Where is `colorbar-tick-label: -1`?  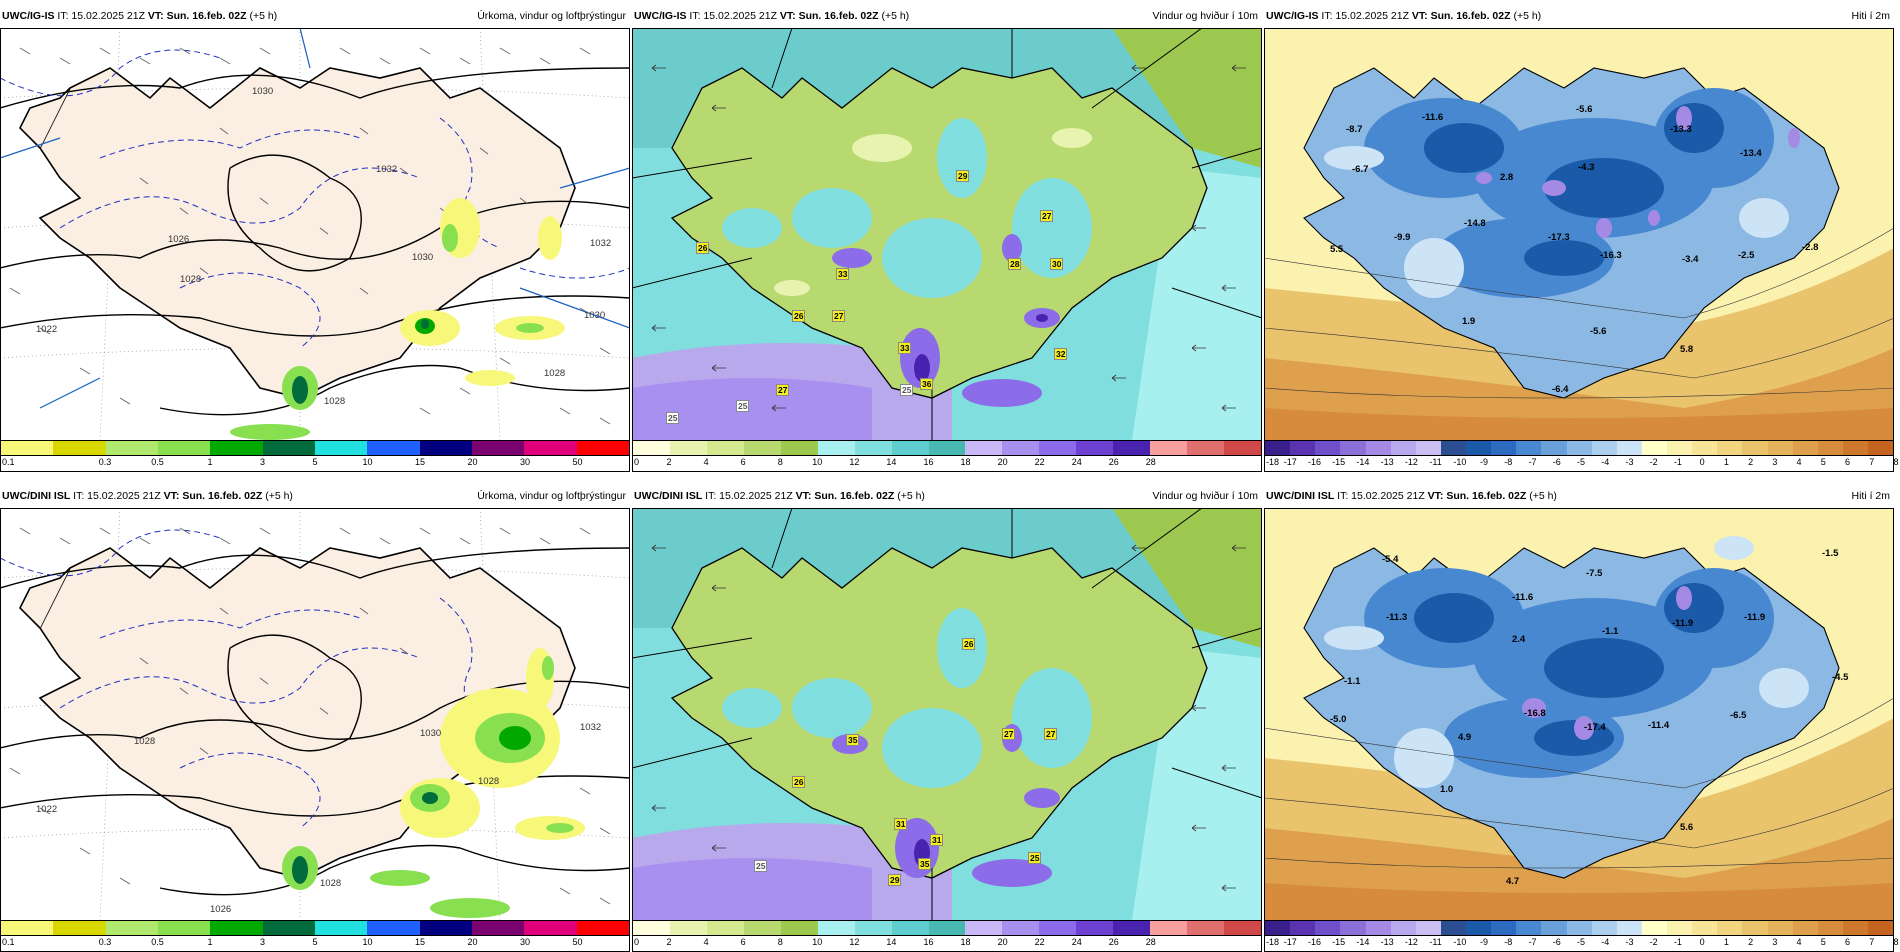 colorbar-tick-label: -1 is located at coordinates (1677, 462).